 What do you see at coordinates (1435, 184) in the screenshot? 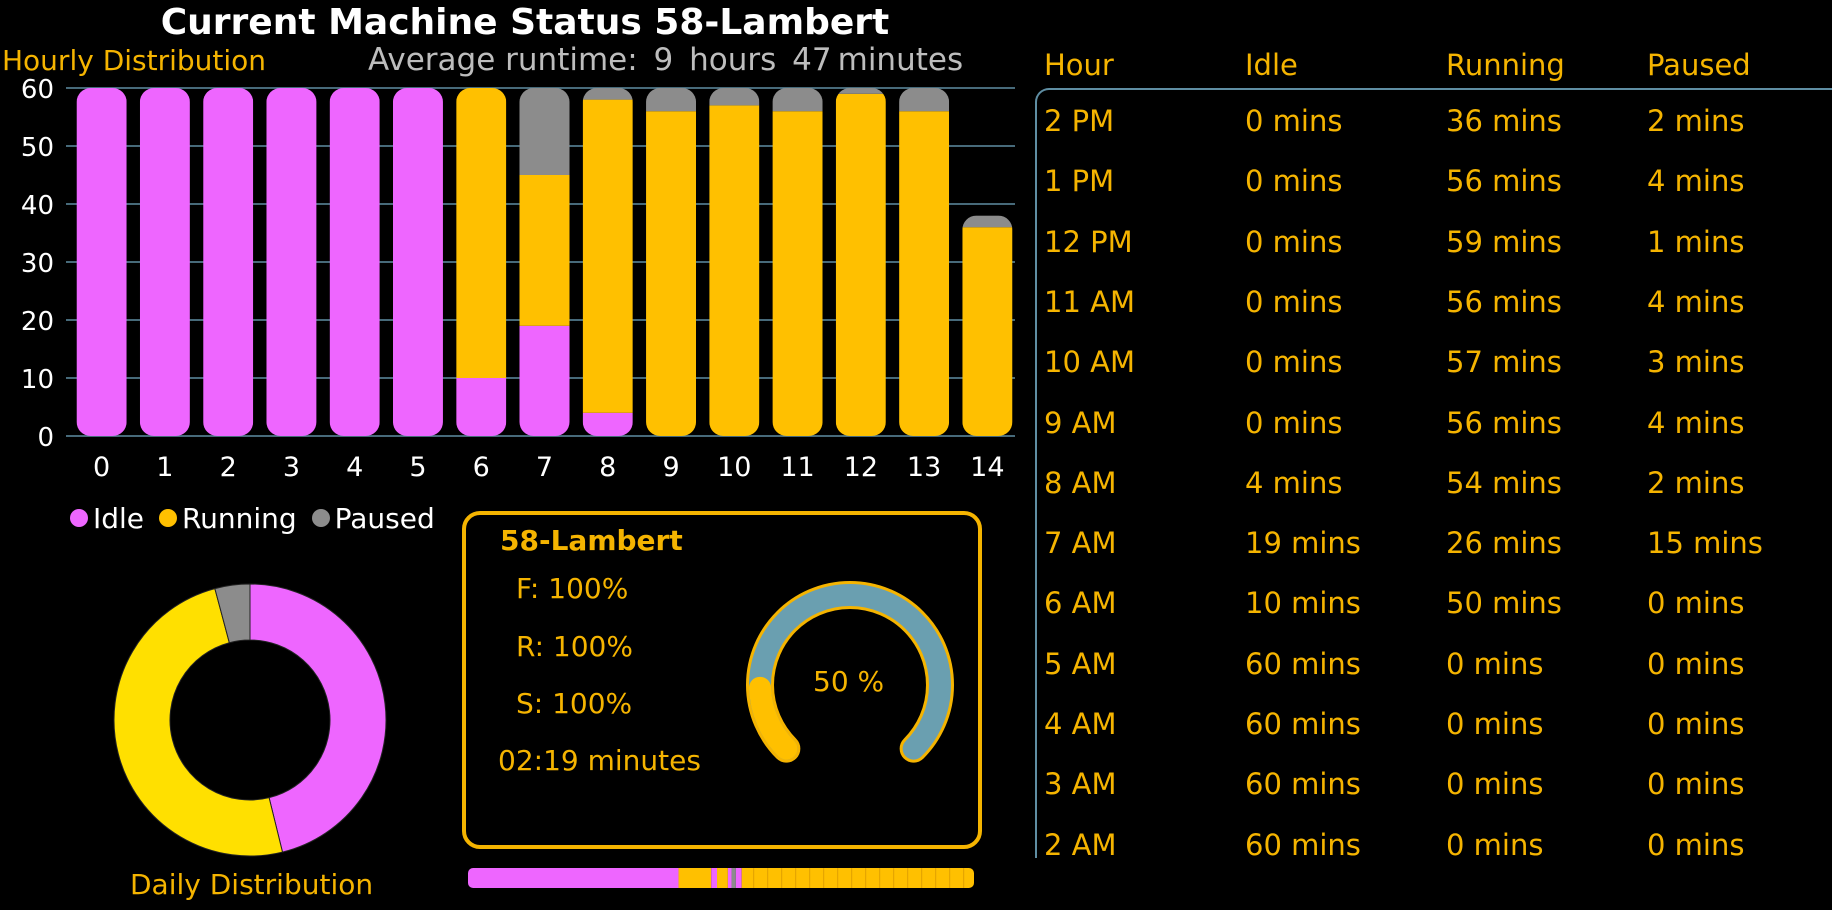
I see `table-row: 1 PM 0 mins 56 mins 4 mins` at bounding box center [1435, 184].